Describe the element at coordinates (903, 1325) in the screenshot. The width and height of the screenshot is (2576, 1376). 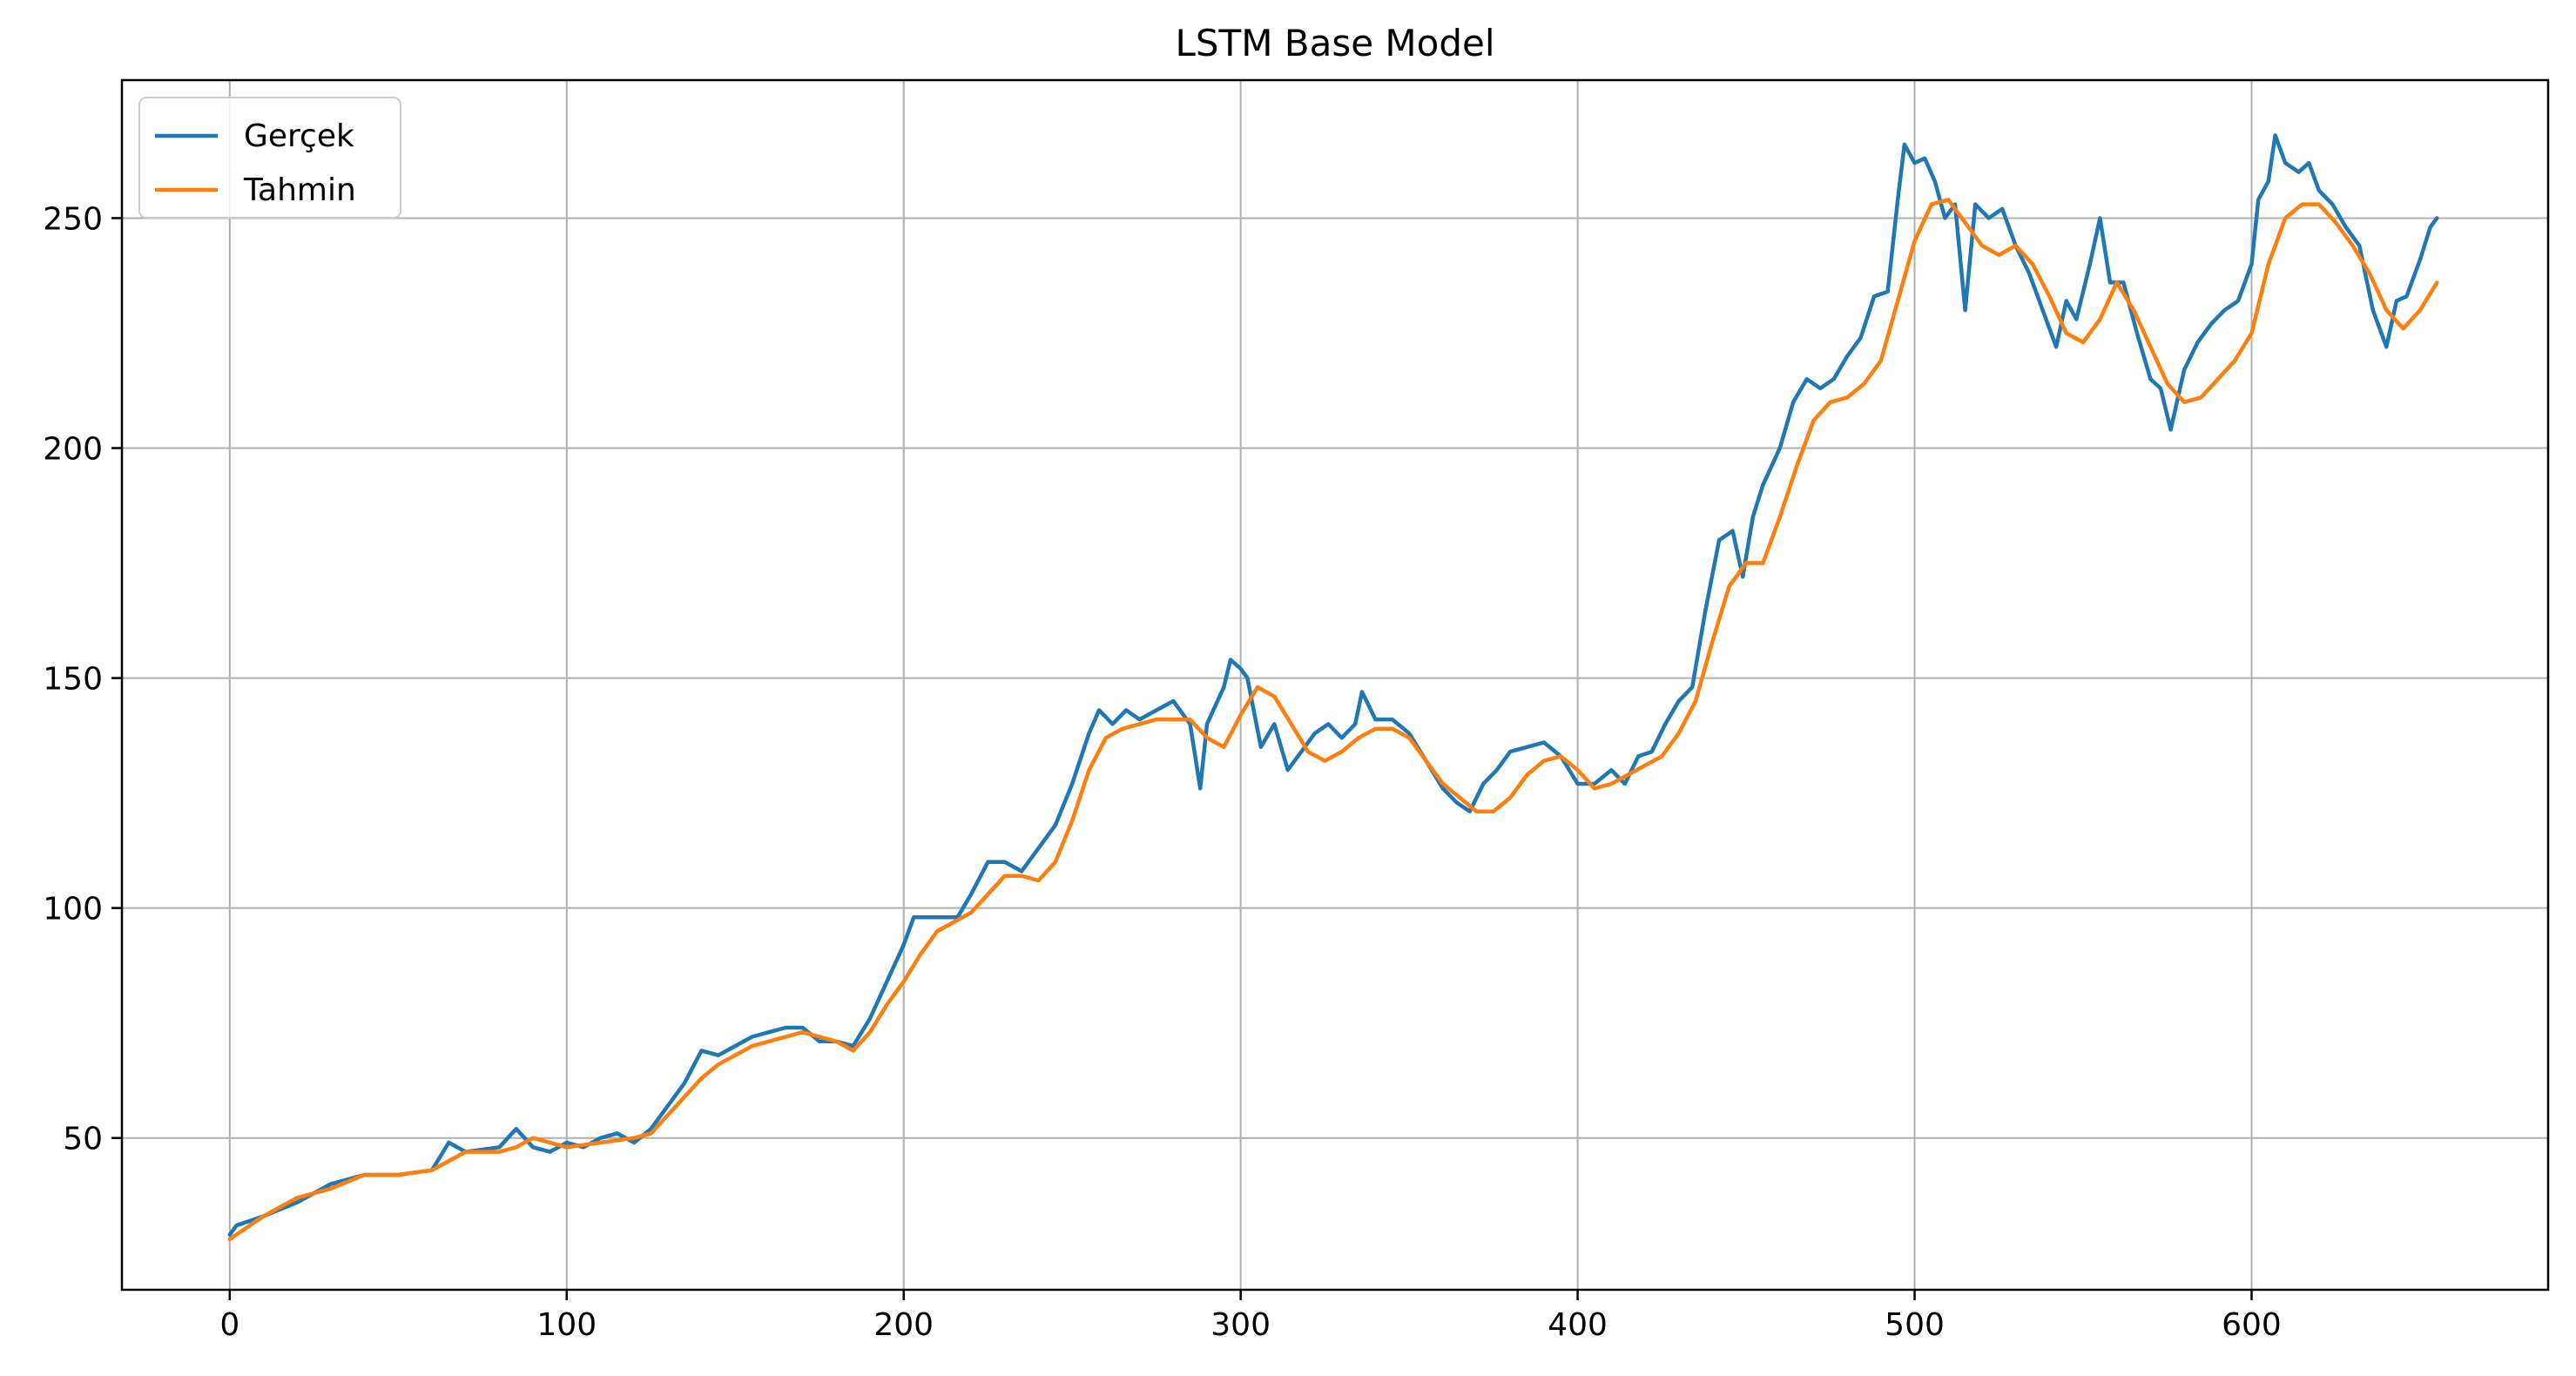
I see `x-tick-label: 200` at that location.